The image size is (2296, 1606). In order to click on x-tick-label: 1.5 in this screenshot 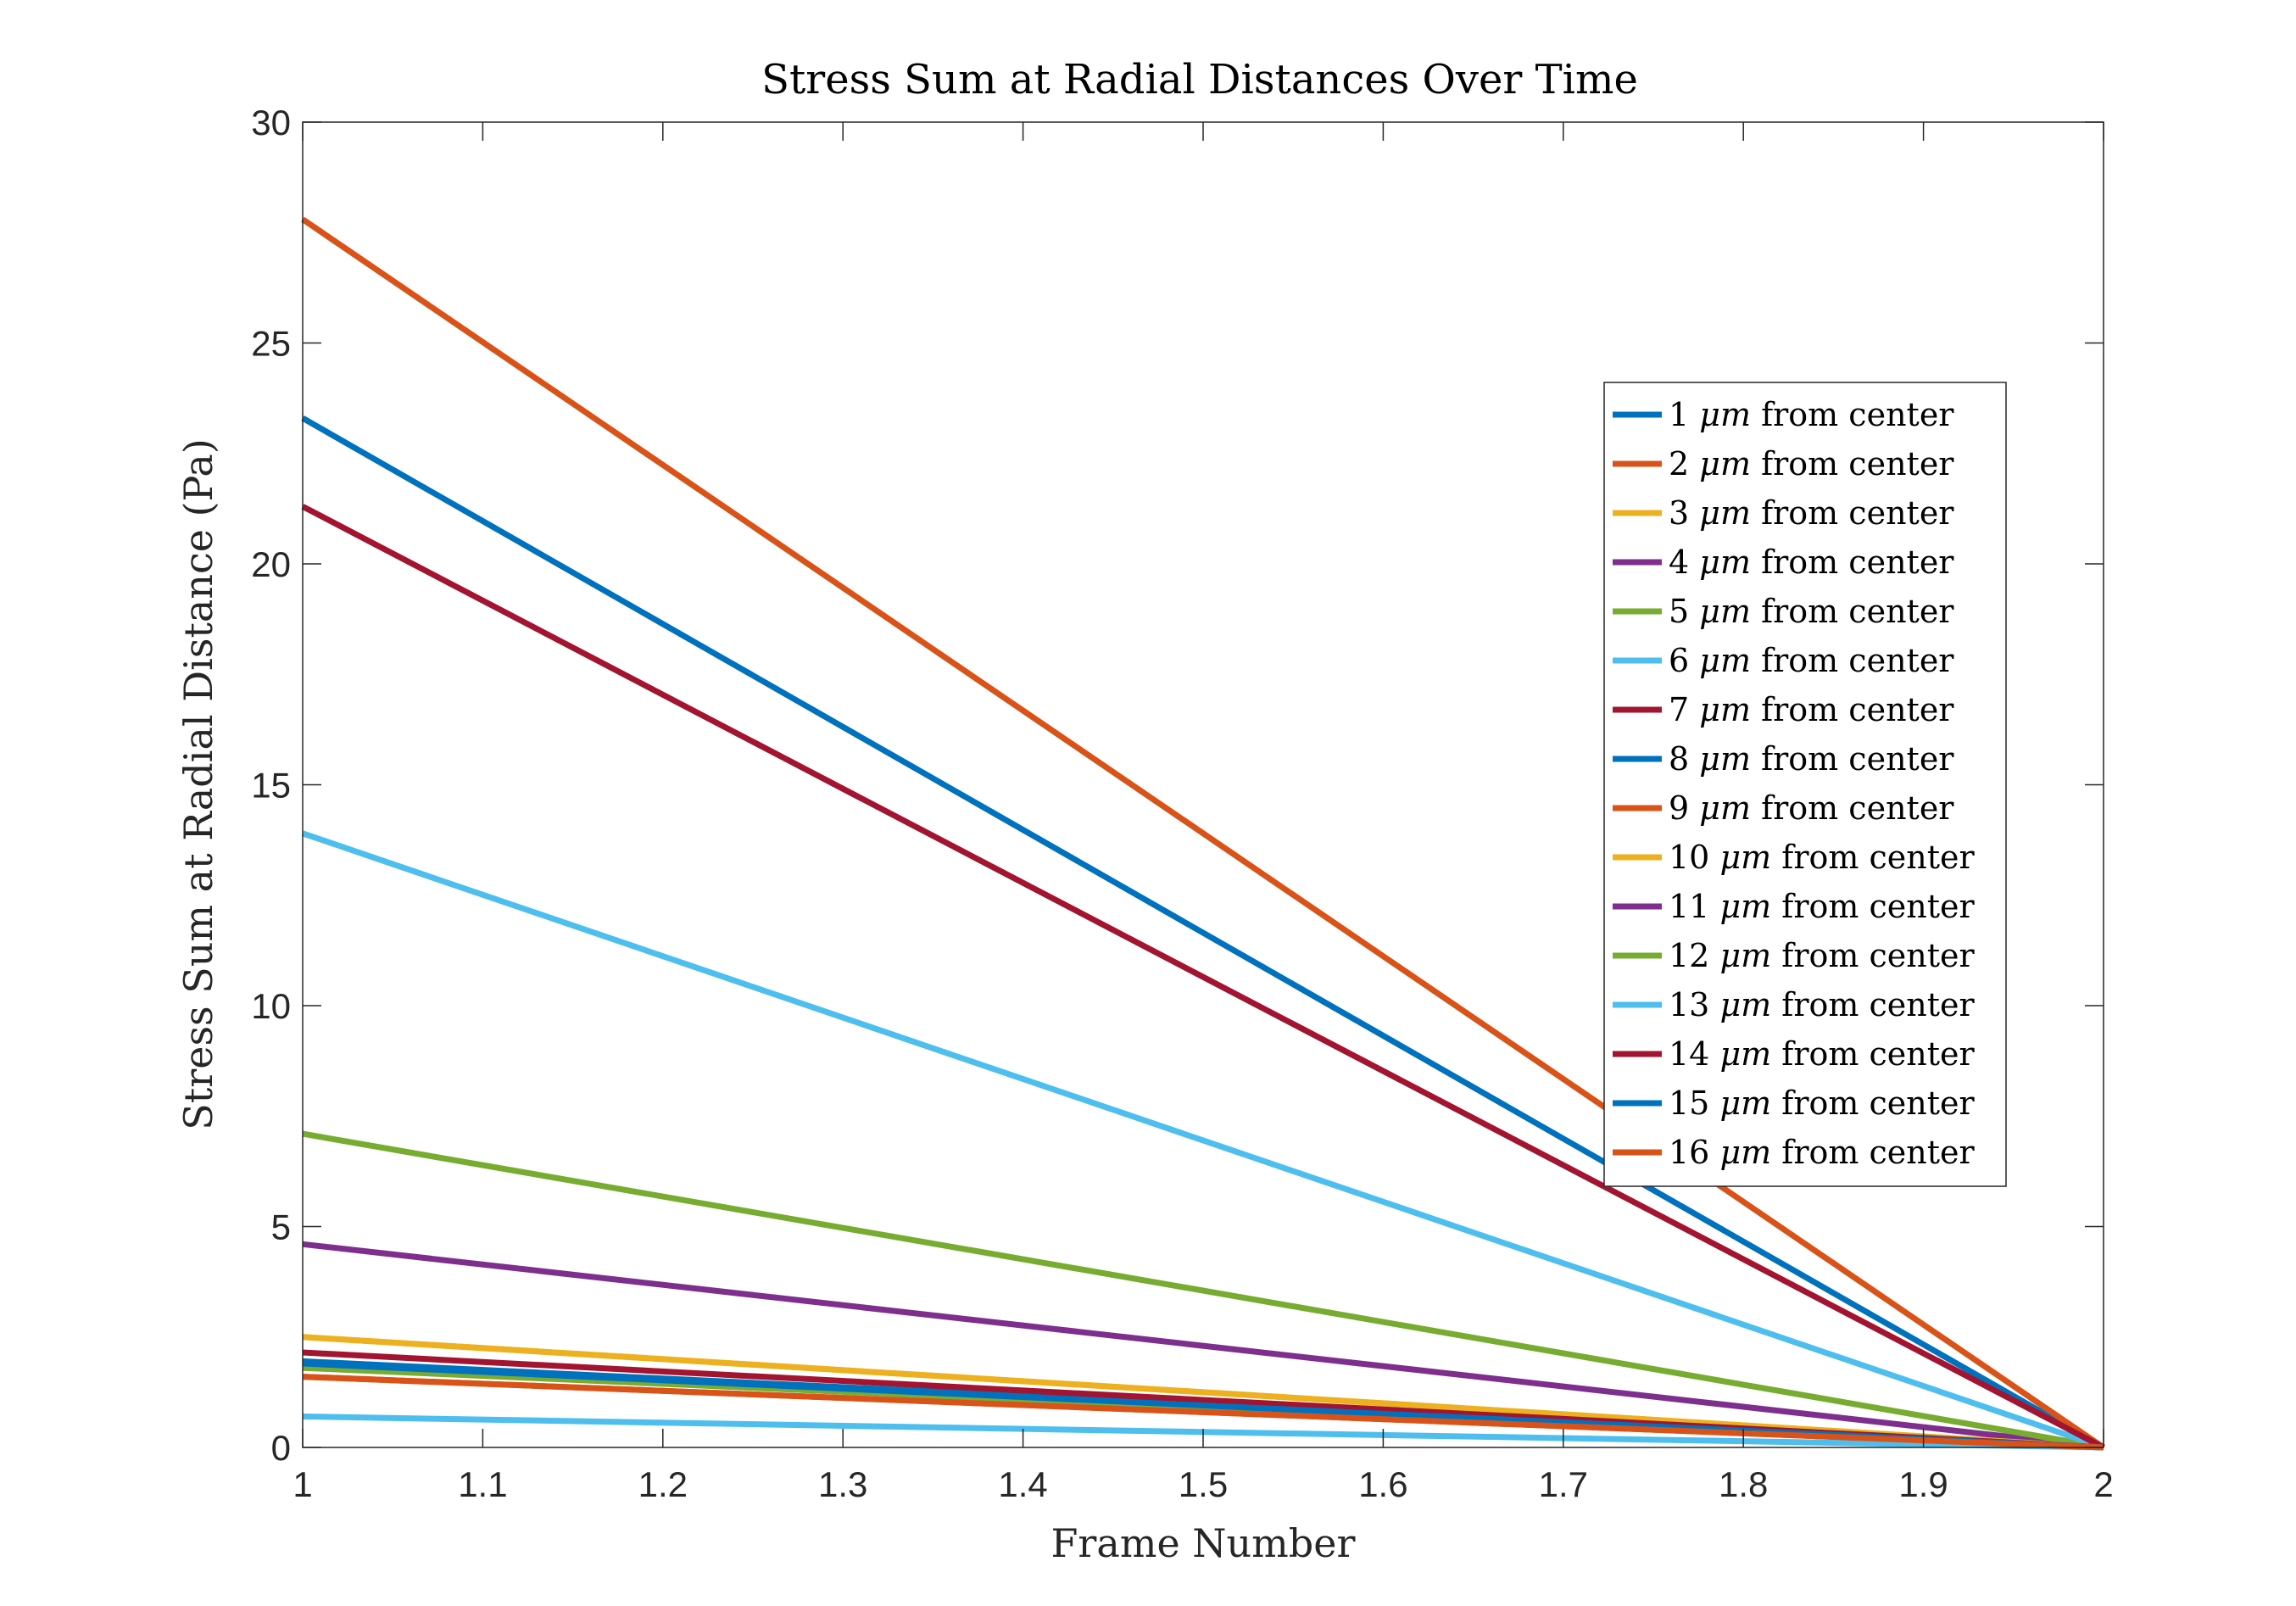, I will do `click(1203, 1484)`.